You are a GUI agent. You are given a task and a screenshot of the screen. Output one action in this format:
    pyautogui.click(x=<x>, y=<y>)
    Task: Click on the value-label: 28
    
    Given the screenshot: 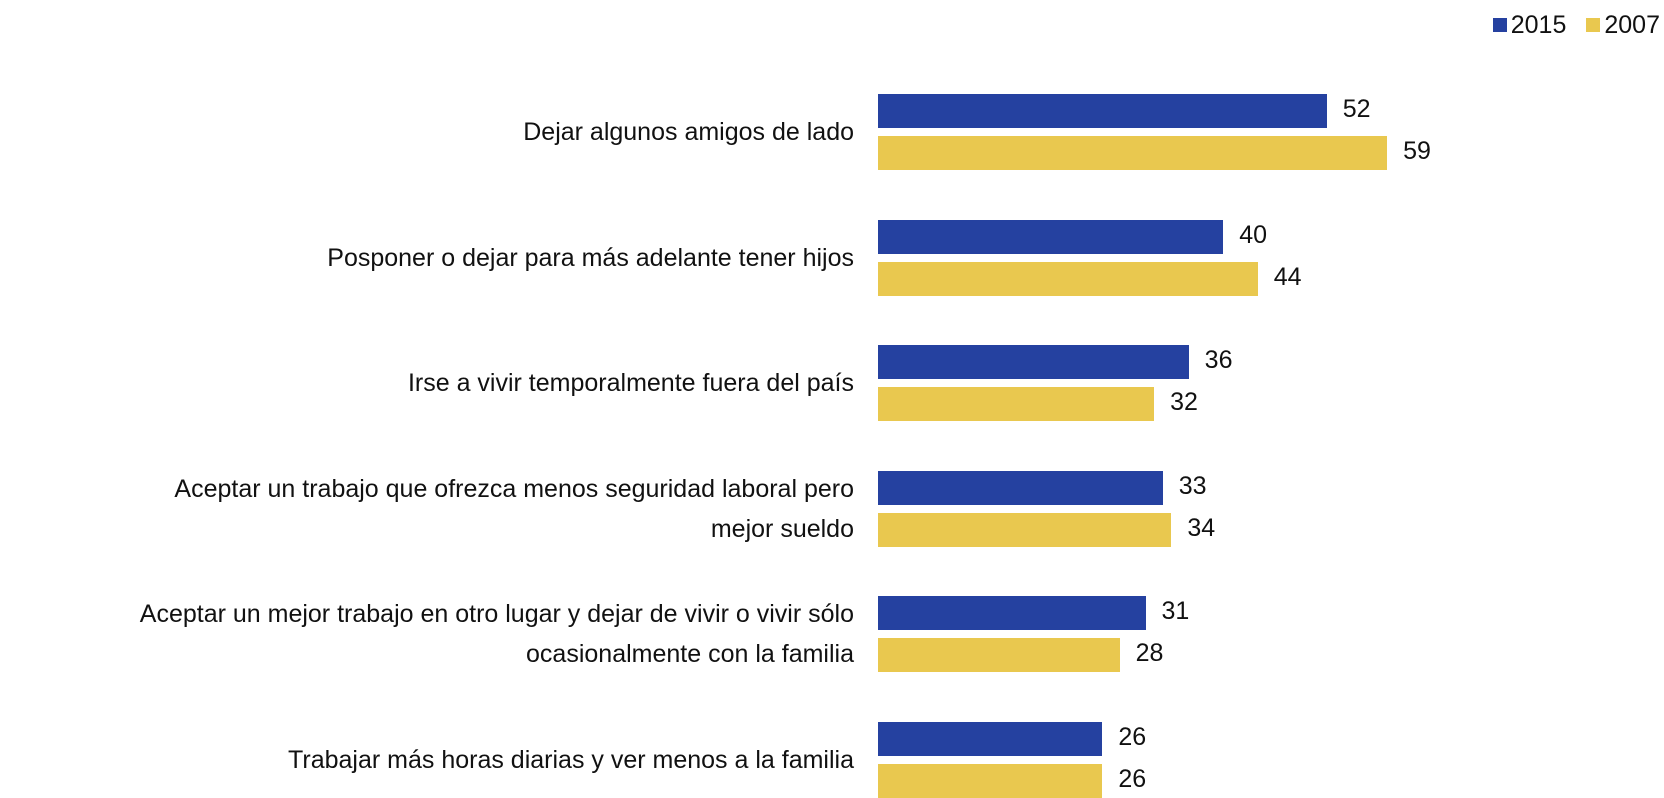 What is the action you would take?
    pyautogui.click(x=1149, y=653)
    